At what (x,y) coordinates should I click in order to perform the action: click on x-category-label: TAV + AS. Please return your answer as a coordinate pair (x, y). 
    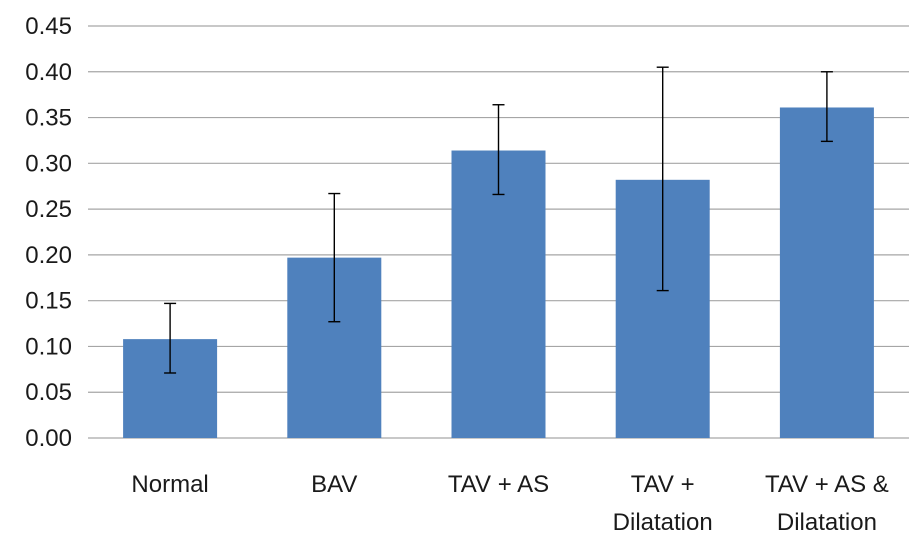
    Looking at the image, I should click on (498, 484).